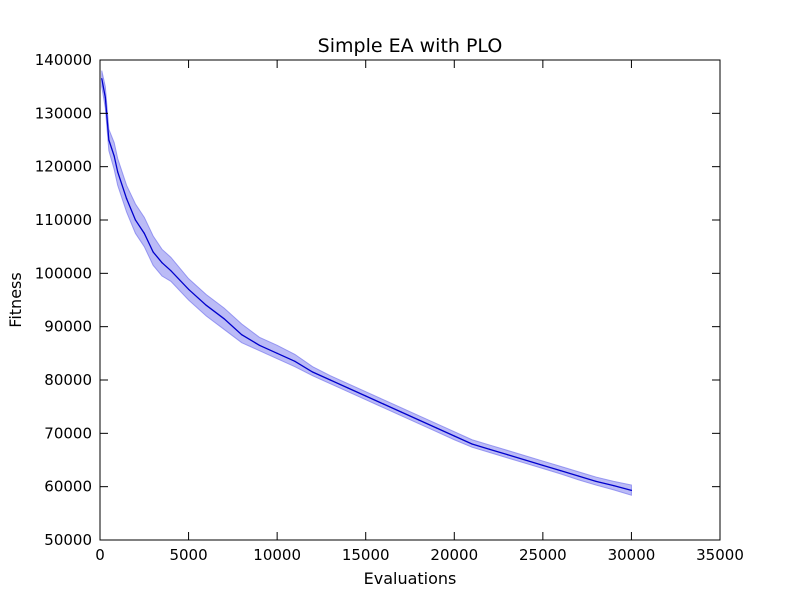  Describe the element at coordinates (188, 555) in the screenshot. I see `x-tick-label: 5000` at that location.